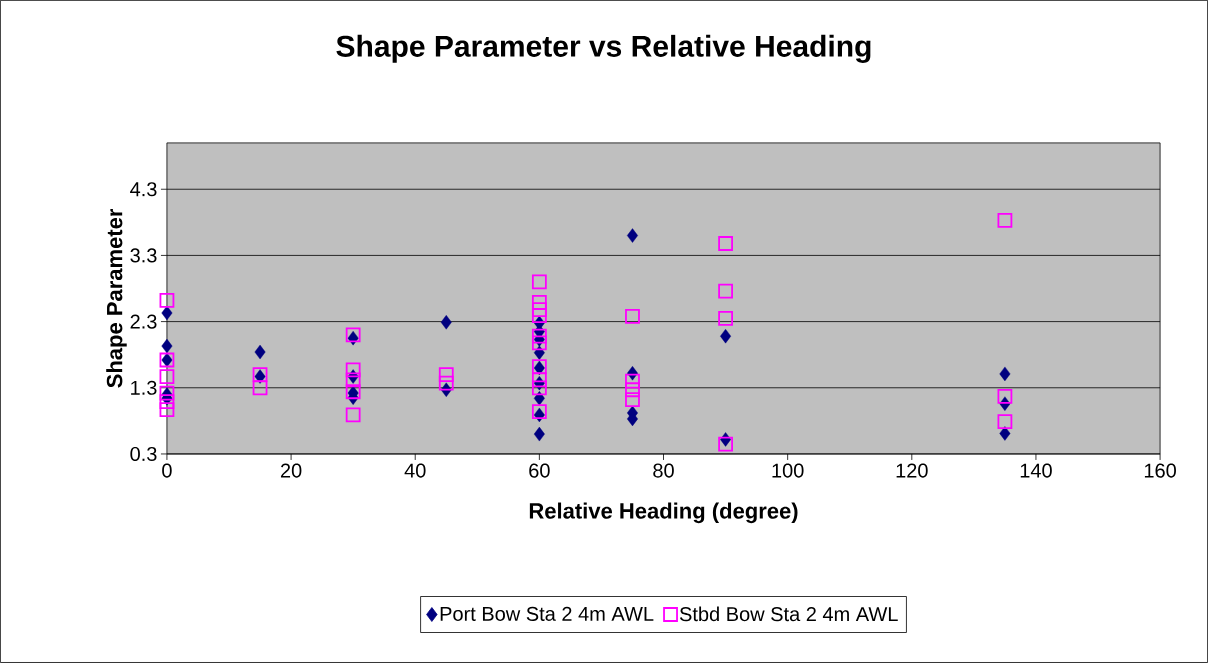 Image resolution: width=1208 pixels, height=663 pixels. I want to click on y-tick-label: 4.3, so click(143, 189).